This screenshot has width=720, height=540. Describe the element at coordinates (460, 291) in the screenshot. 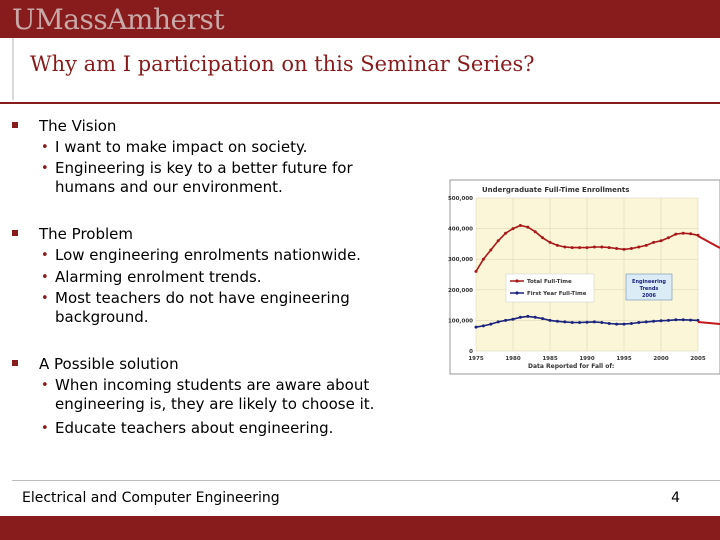

I see `y-tick-label: 200,000` at that location.